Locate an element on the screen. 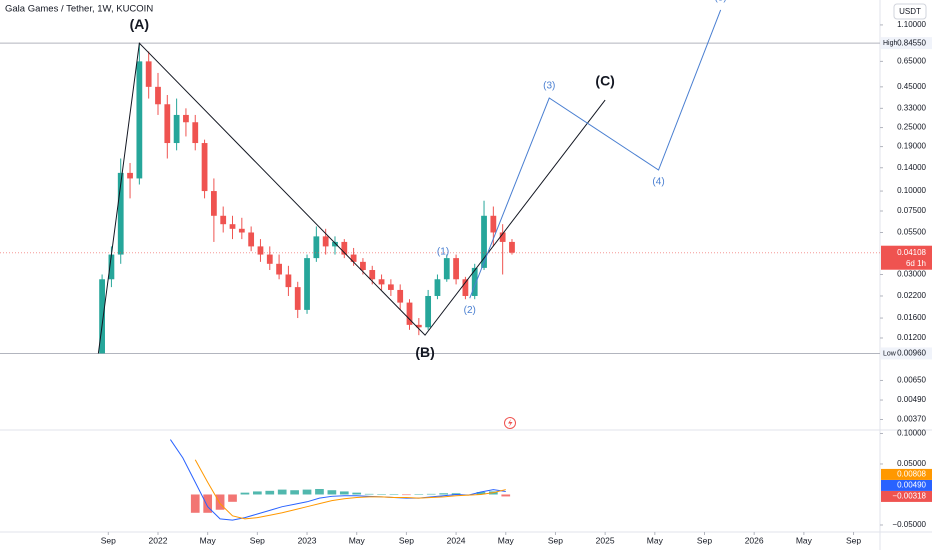  alert-bolt is located at coordinates (510, 423).